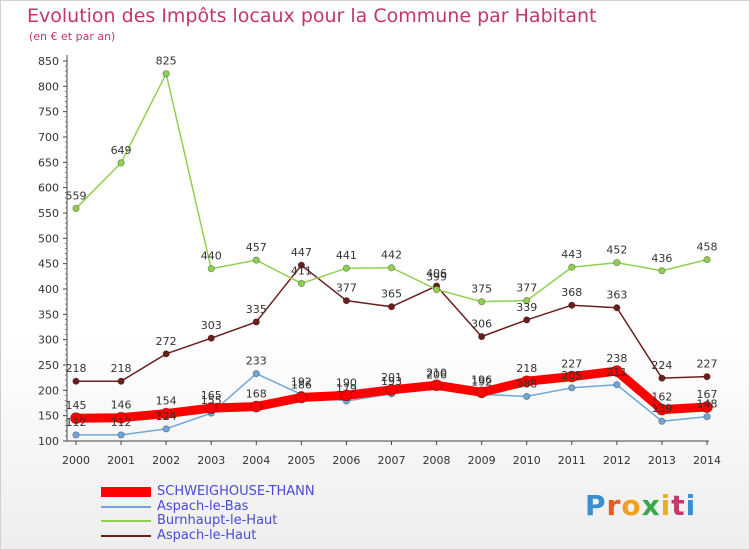 This screenshot has width=750, height=550. What do you see at coordinates (436, 273) in the screenshot?
I see `data-label: 406` at bounding box center [436, 273].